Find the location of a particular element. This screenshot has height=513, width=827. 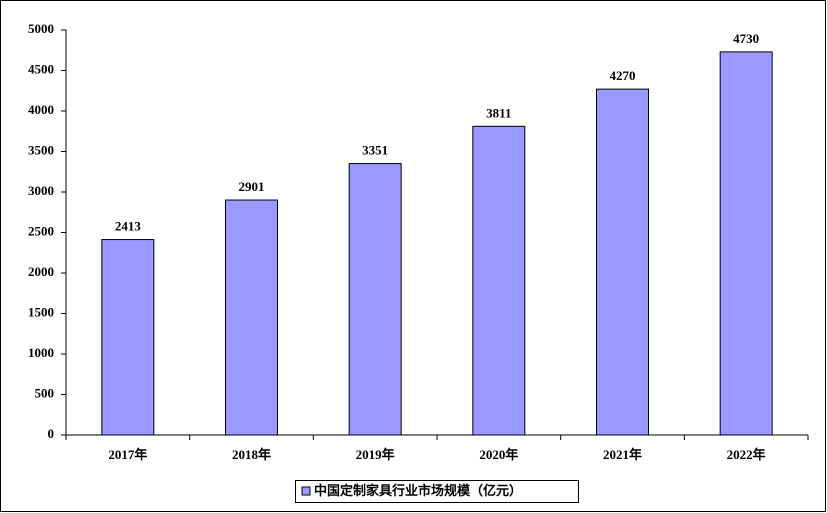

data-label: 4730 is located at coordinates (746, 38).